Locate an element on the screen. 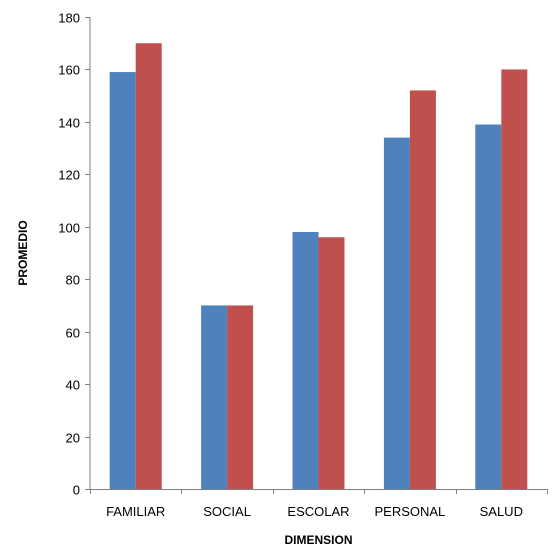 This screenshot has height=550, width=554. y-tick-label: 140 is located at coordinates (69, 123).